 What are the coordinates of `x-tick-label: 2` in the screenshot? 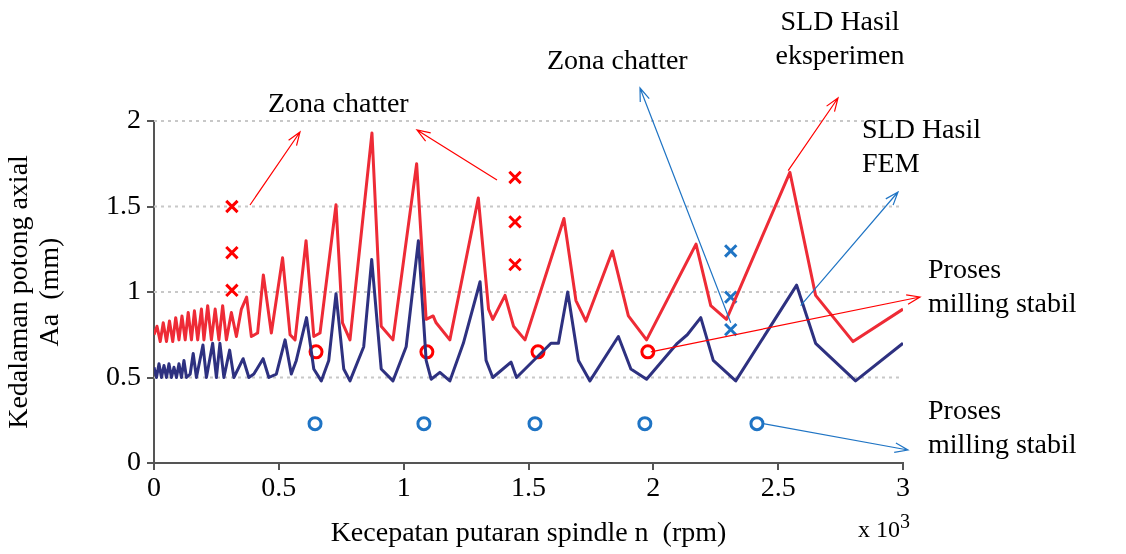 It's located at (653, 487).